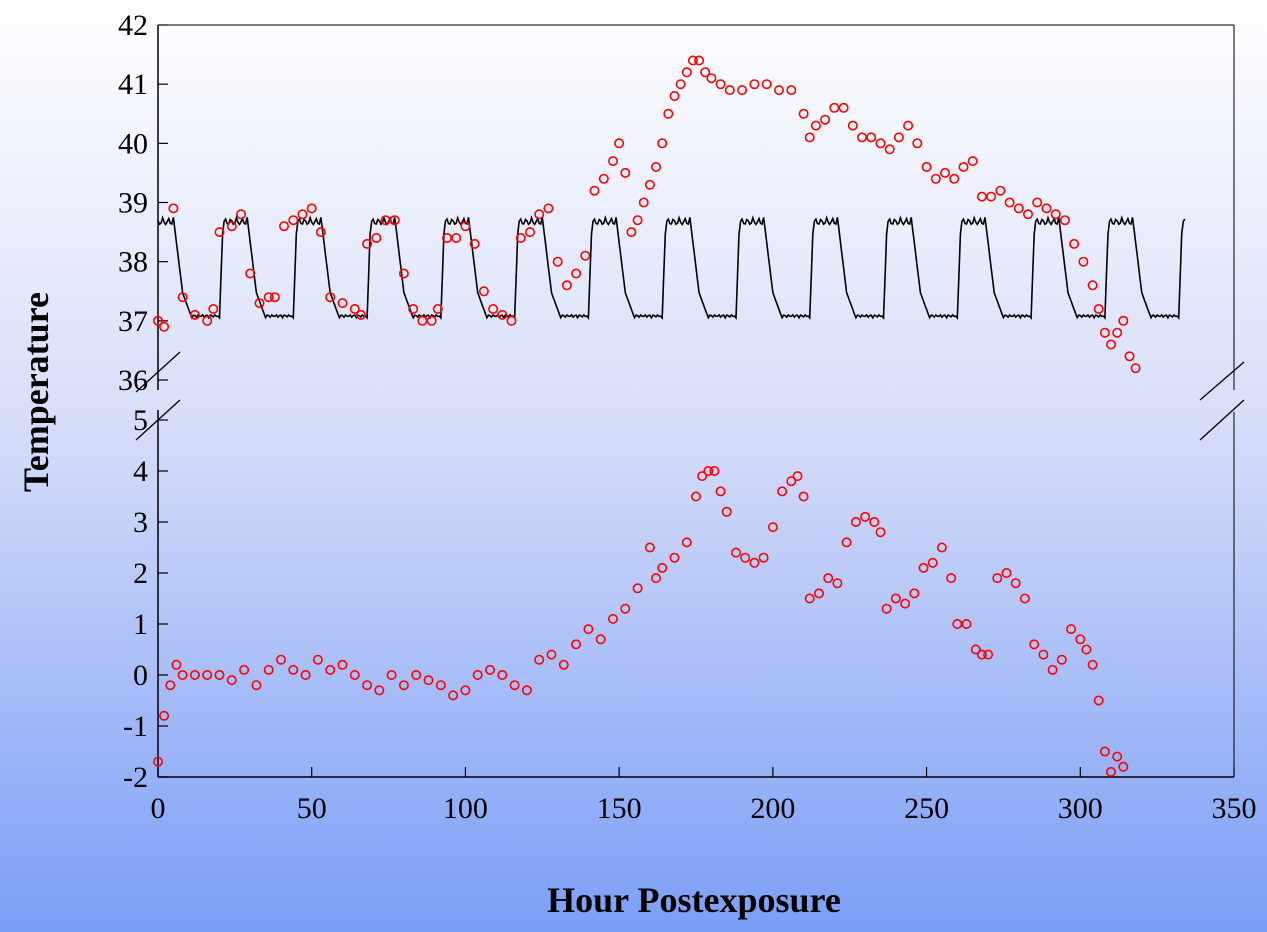 The image size is (1267, 932). I want to click on x-tick-label: 200, so click(772, 808).